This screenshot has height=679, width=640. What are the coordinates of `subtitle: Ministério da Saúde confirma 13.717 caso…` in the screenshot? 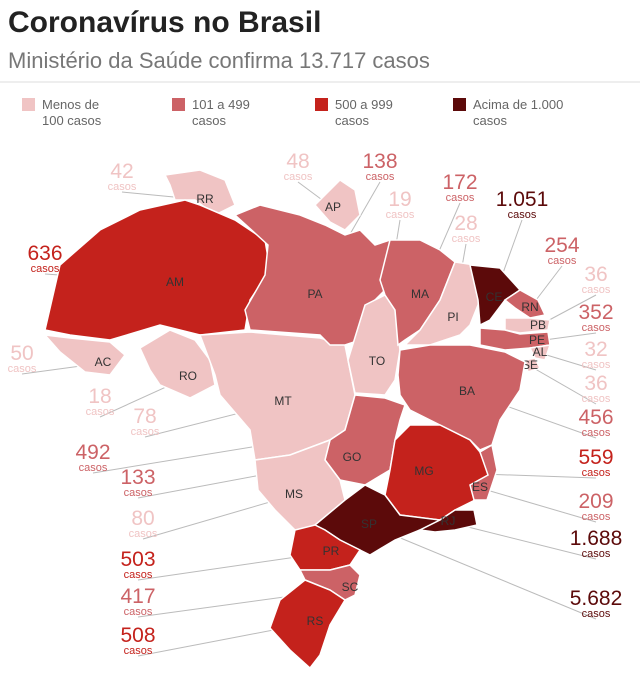 It's located at (219, 60).